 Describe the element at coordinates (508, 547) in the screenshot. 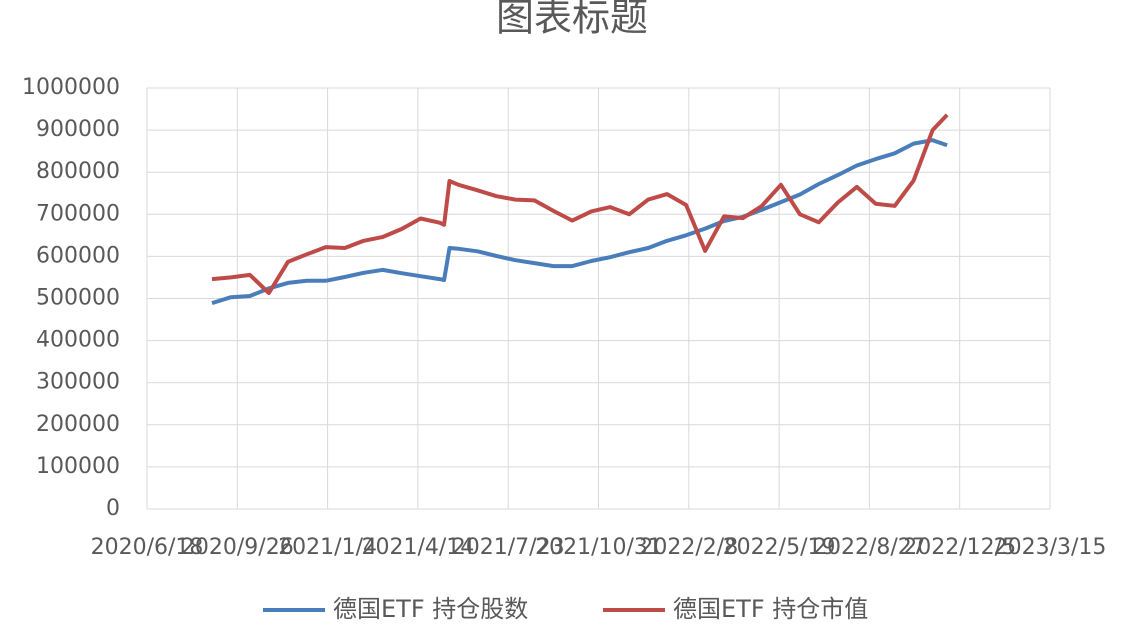

I see `x-tick-label: 2021/7/23` at that location.